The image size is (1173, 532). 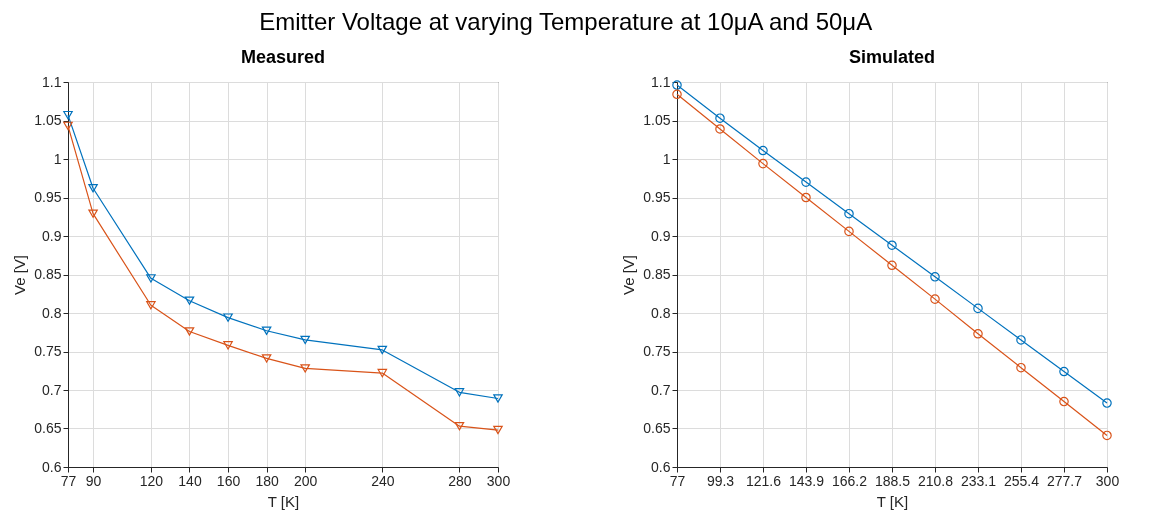 I want to click on x-tick-label: 120, so click(x=151, y=480).